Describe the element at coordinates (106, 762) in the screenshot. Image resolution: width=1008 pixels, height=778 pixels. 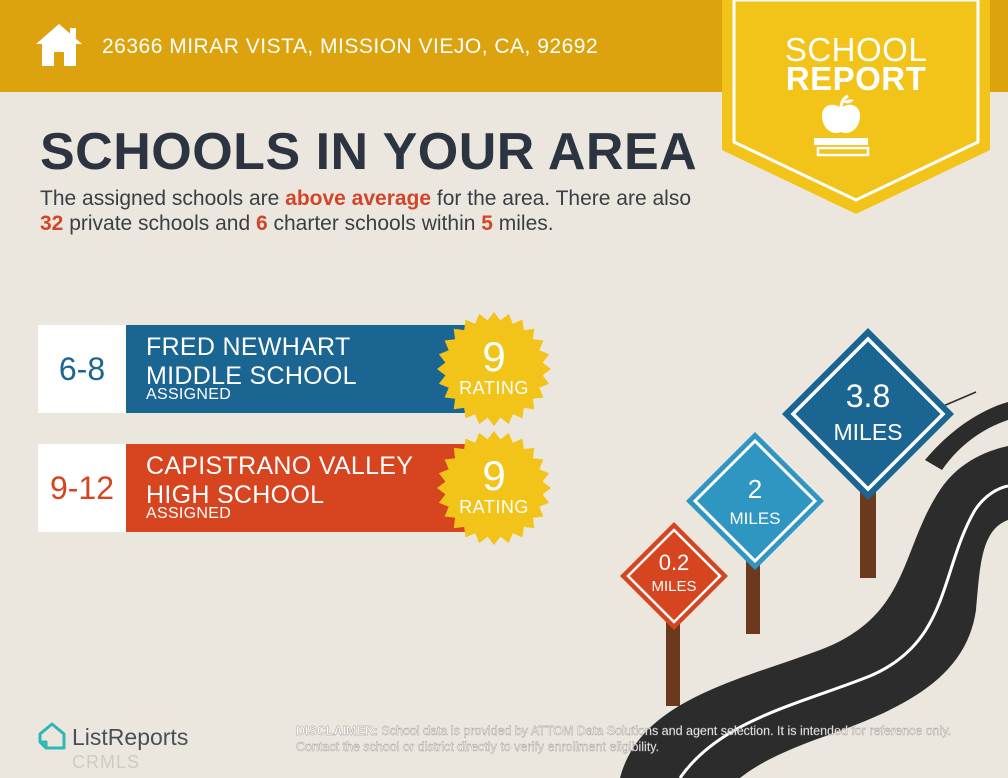
I see `crmls-watermark: CRMLS` at that location.